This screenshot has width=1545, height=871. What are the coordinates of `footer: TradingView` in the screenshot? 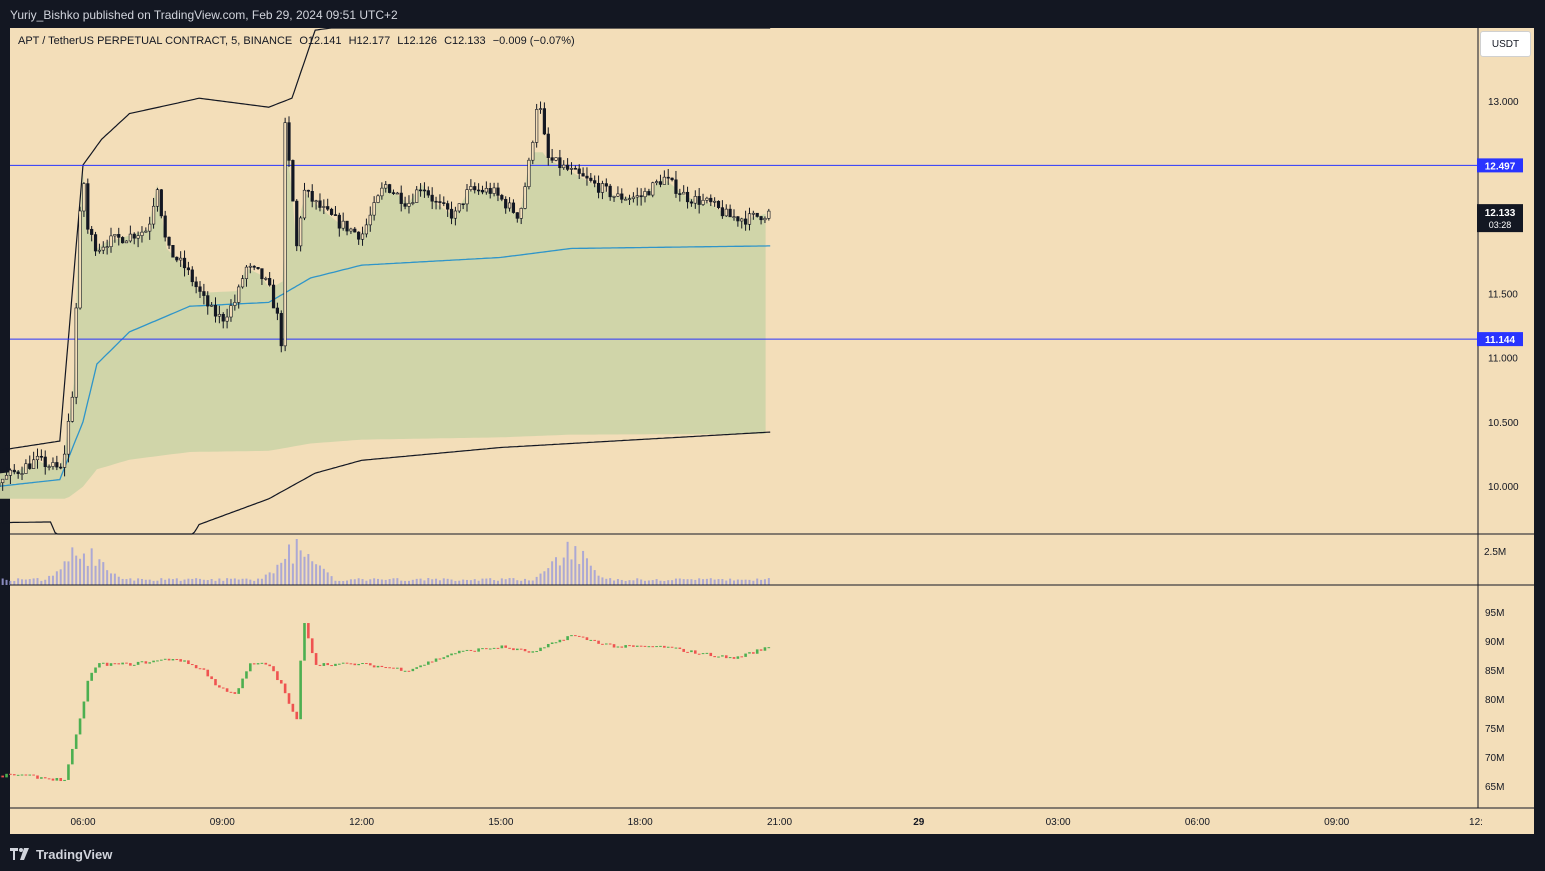 It's located at (772, 853).